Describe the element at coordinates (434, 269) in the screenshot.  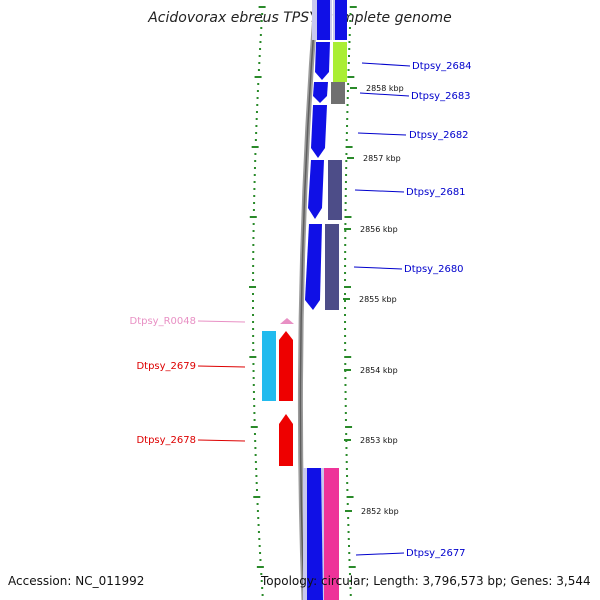
I see `gene-label: Dtpsy_2680` at that location.